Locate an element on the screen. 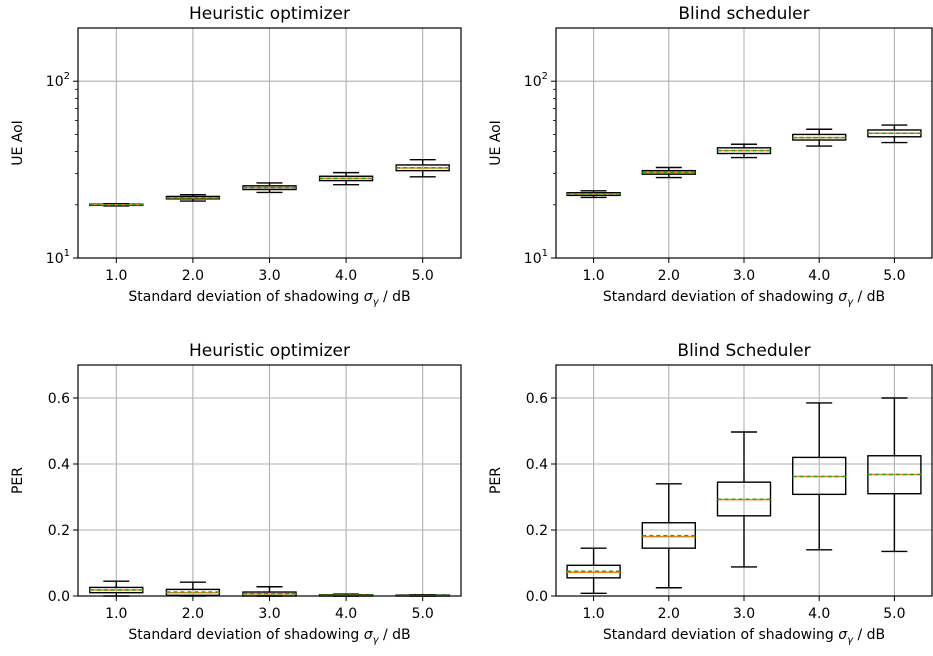  subplot-title: Blind Scheduler is located at coordinates (743, 351).